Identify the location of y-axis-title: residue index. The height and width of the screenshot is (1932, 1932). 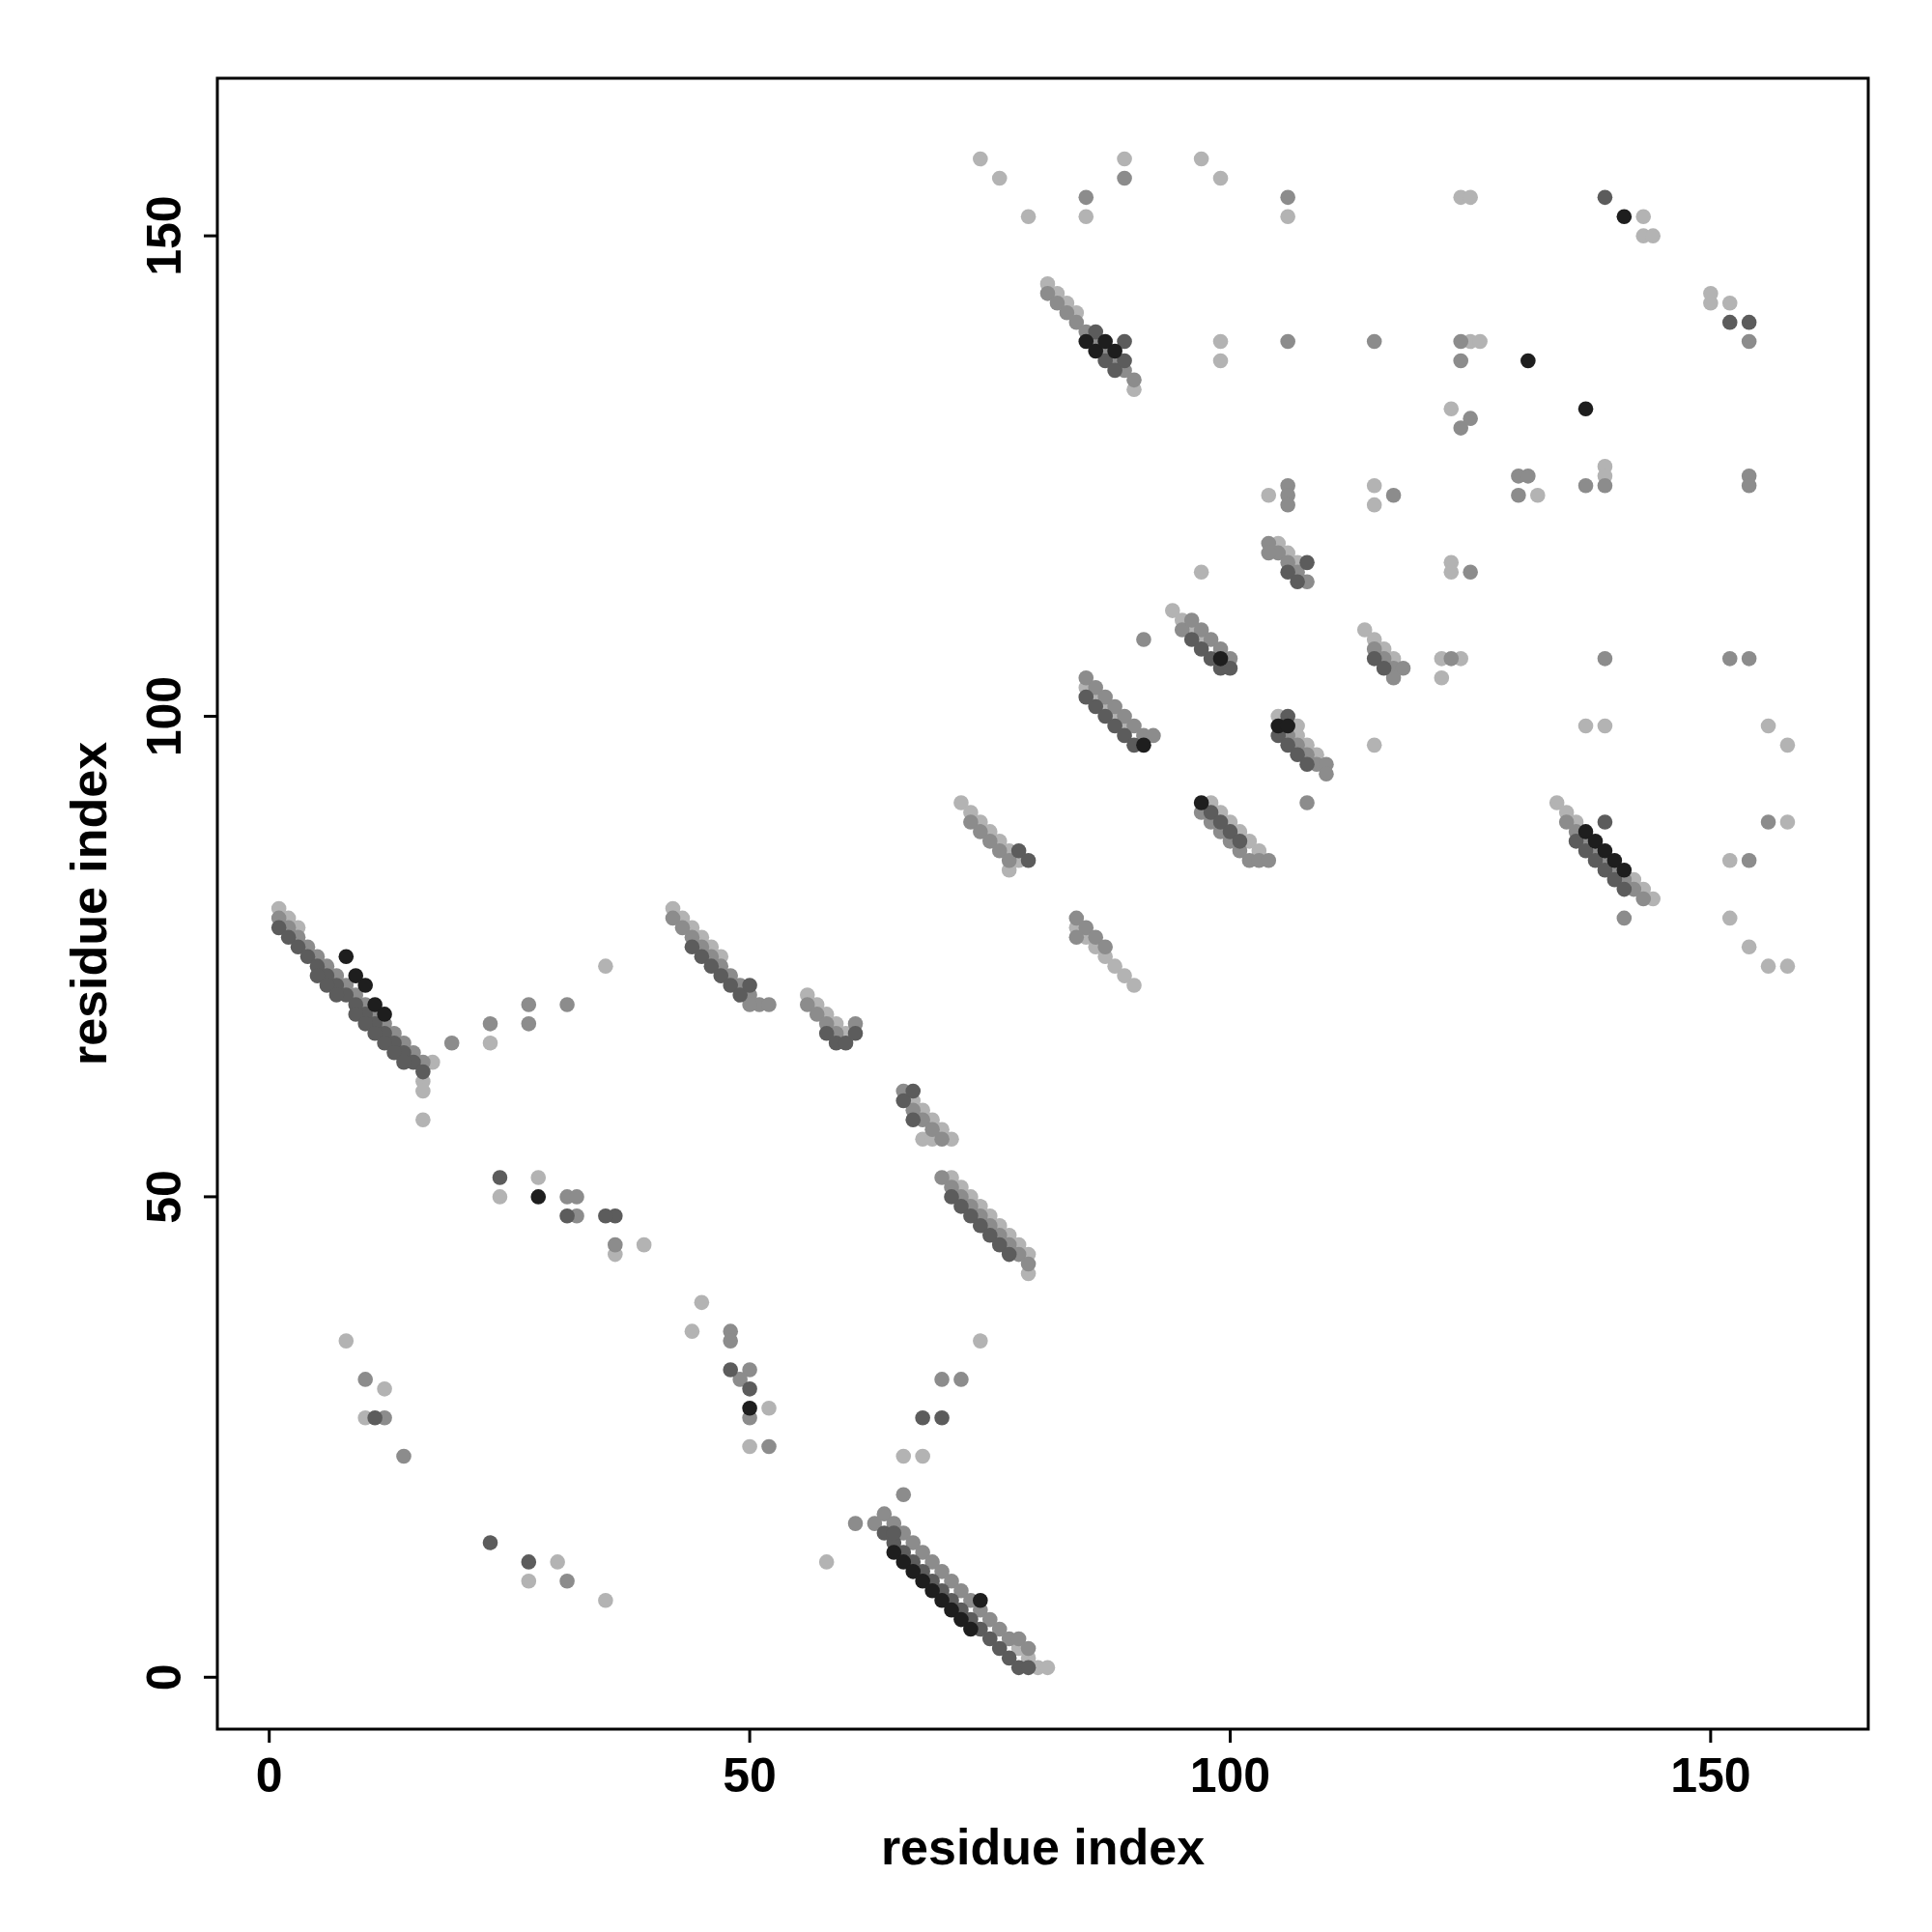
(89, 903).